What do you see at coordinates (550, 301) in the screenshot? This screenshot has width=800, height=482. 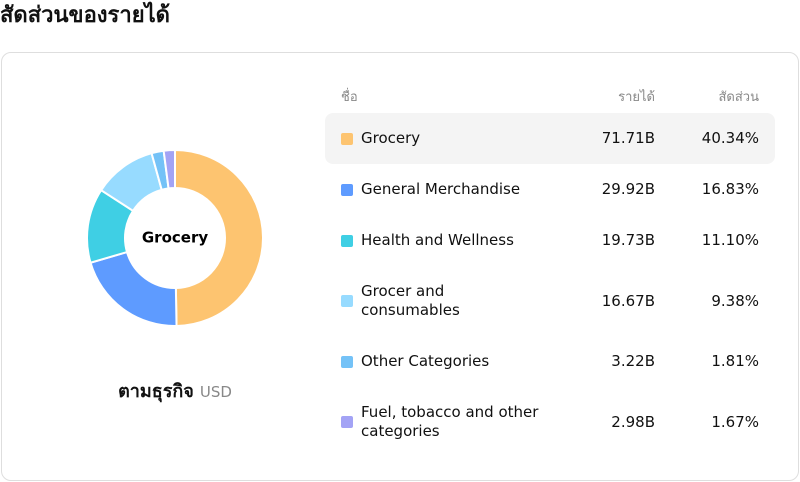 I see `legend-row: Grocer and consumables 16.67B 9.38%` at bounding box center [550, 301].